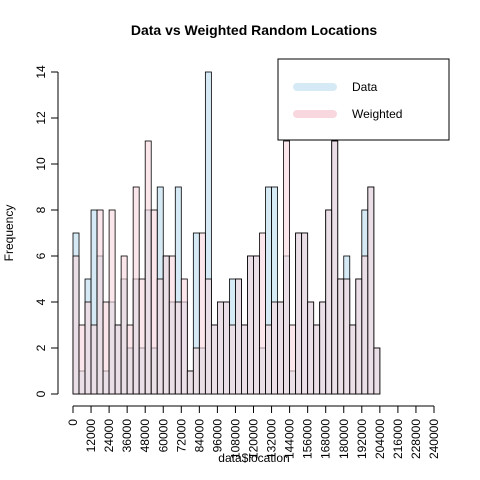 This screenshot has width=480, height=480. Describe the element at coordinates (91, 436) in the screenshot. I see `x-tick-label-1: 12000` at that location.